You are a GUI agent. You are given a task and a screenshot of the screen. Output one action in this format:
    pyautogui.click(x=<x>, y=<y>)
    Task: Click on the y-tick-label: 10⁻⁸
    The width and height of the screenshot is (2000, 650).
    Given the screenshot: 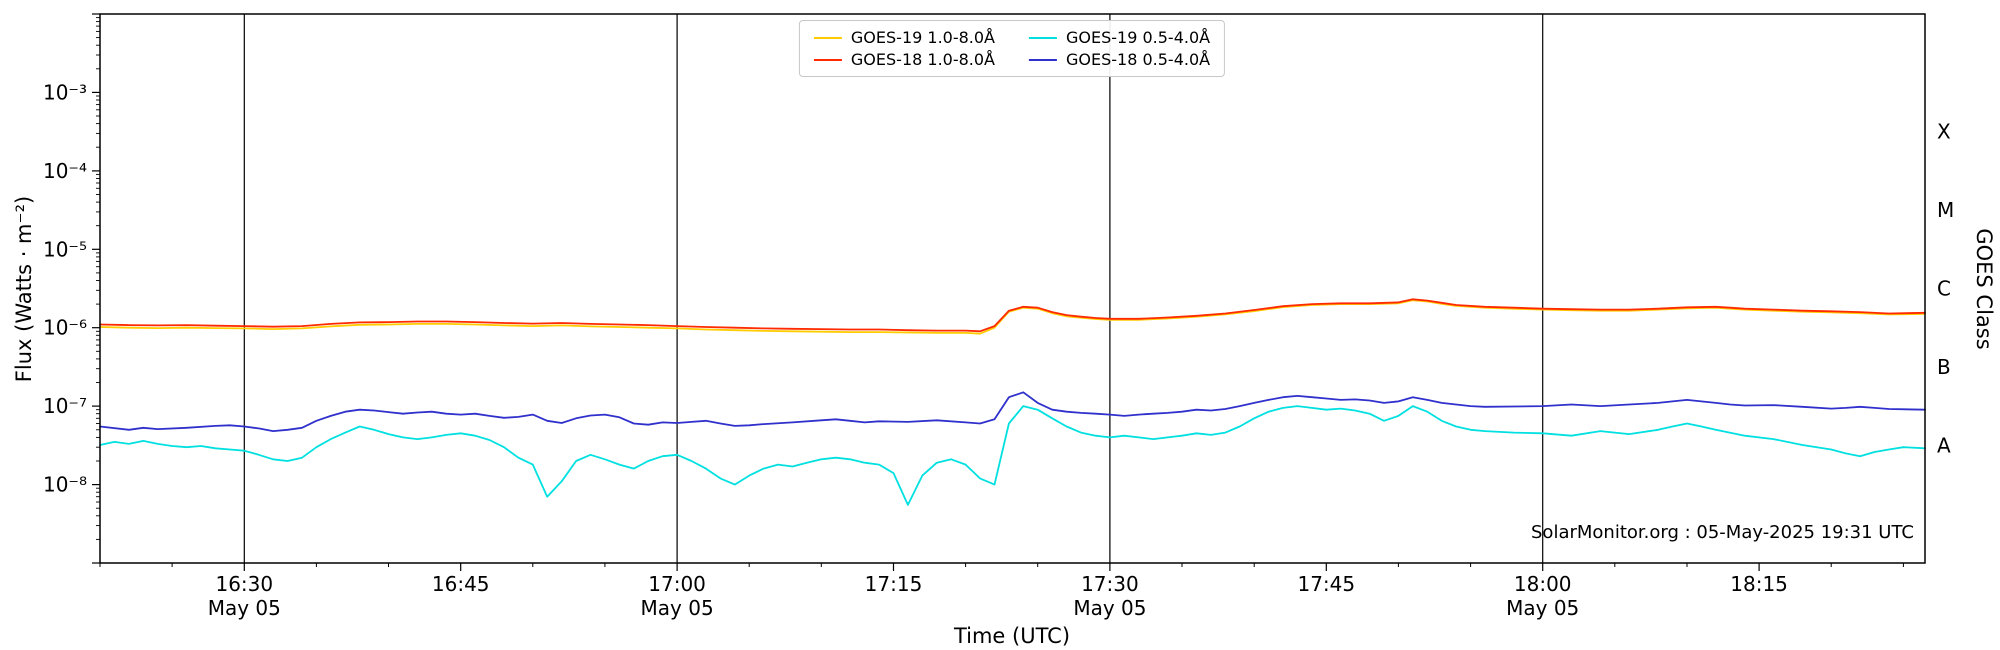 What is the action you would take?
    pyautogui.click(x=65, y=485)
    